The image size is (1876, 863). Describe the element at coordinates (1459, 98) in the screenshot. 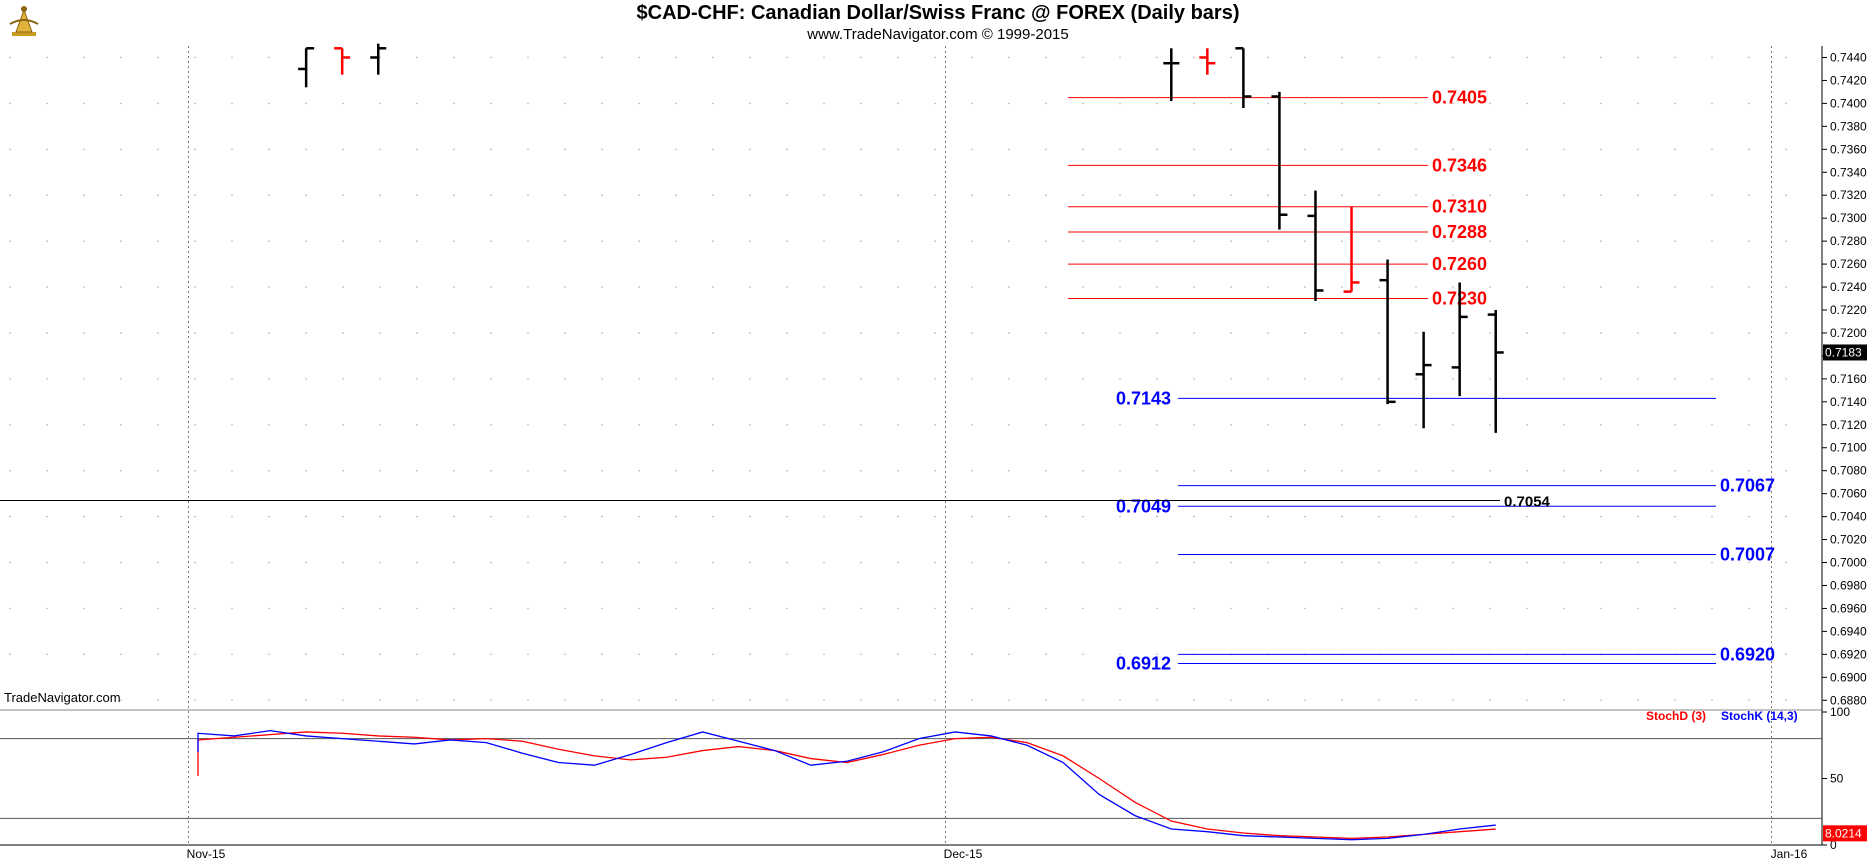

I see `resistance-level-label: 0.7405` at that location.